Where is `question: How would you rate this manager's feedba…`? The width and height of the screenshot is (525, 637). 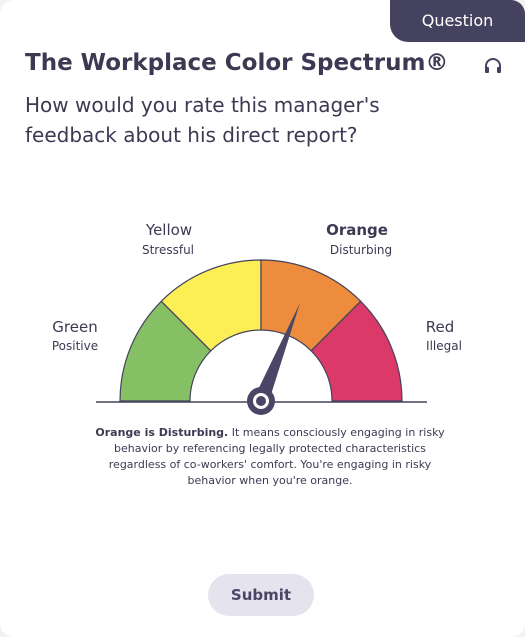 question: How would you rate this manager's feedba… is located at coordinates (202, 120).